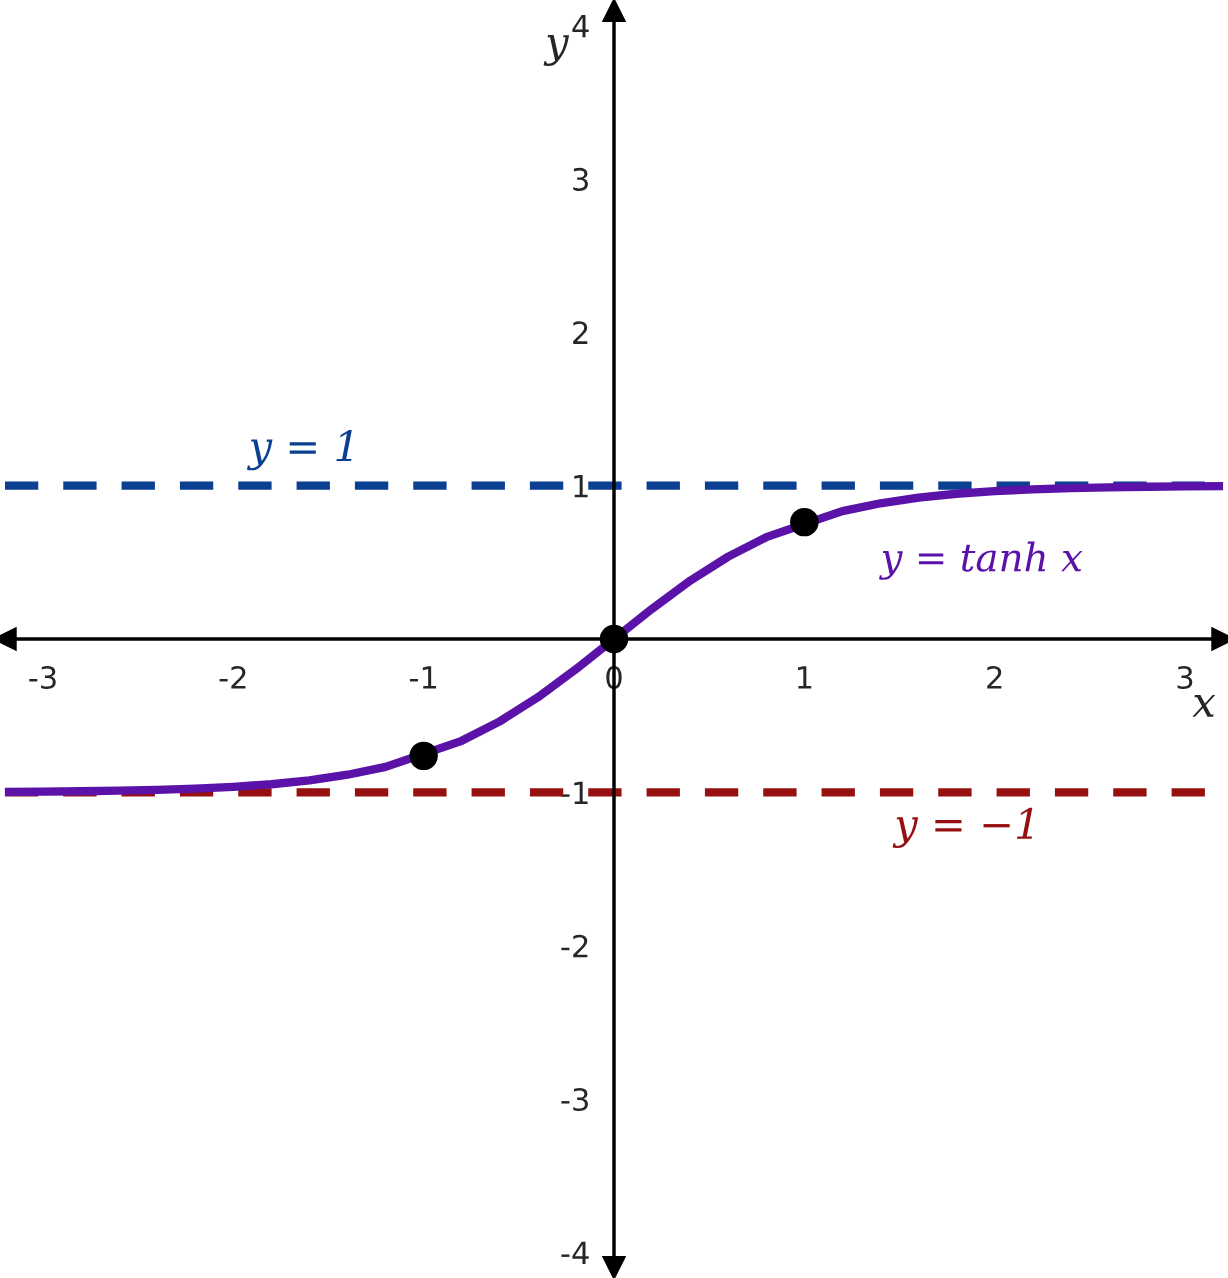 The image size is (1228, 1278). I want to click on x-tick-label: 3, so click(1185, 677).